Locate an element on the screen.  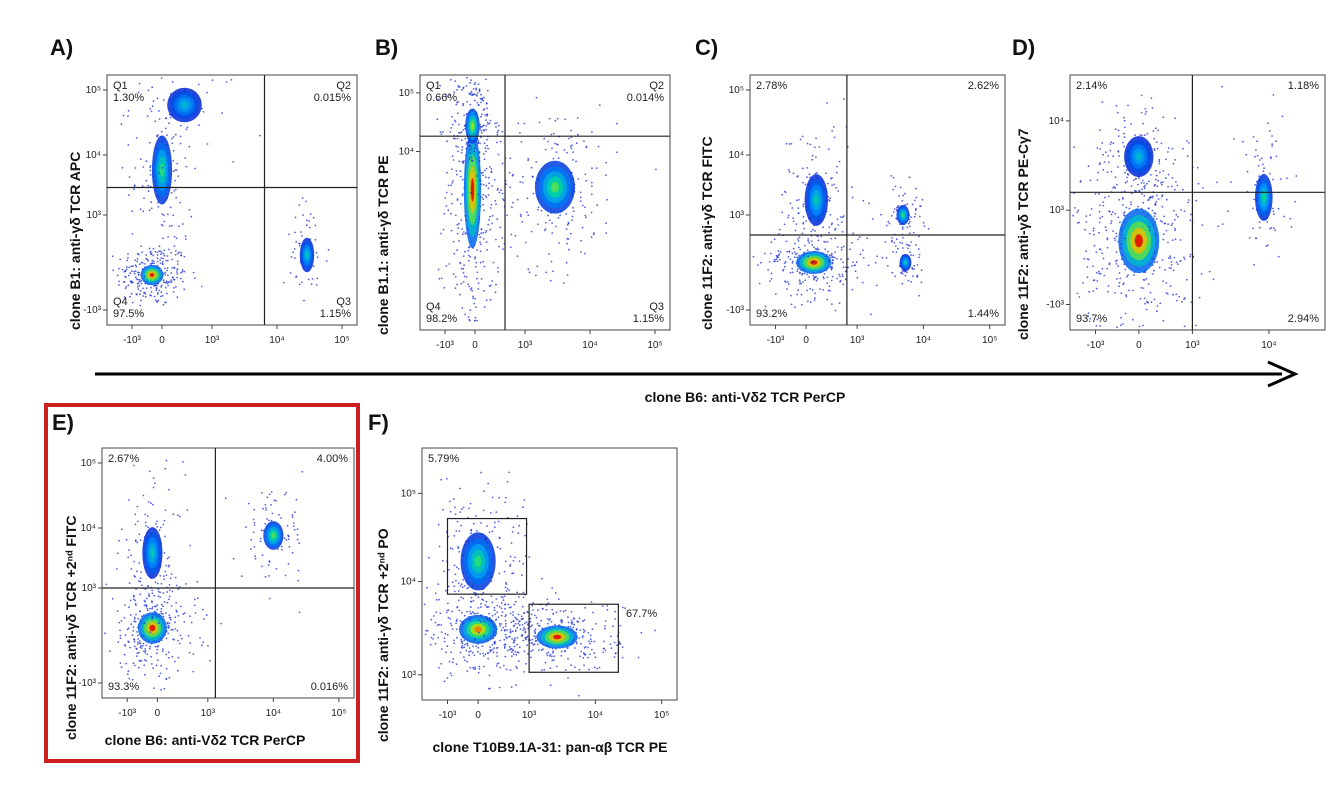
x-tick-label: 10⁵ is located at coordinates (661, 715).